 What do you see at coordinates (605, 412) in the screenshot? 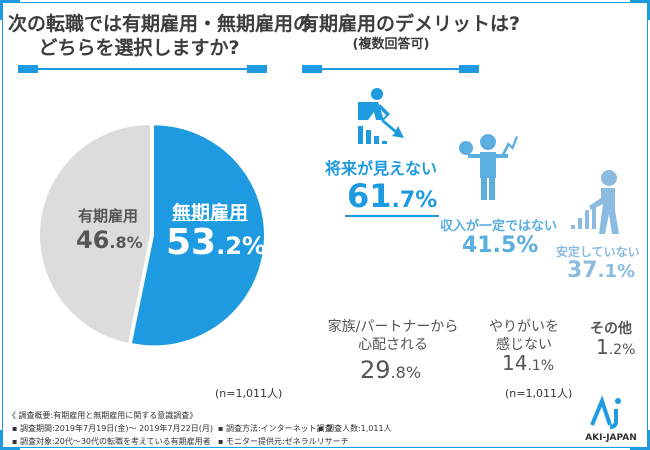
I see `logo-mark` at bounding box center [605, 412].